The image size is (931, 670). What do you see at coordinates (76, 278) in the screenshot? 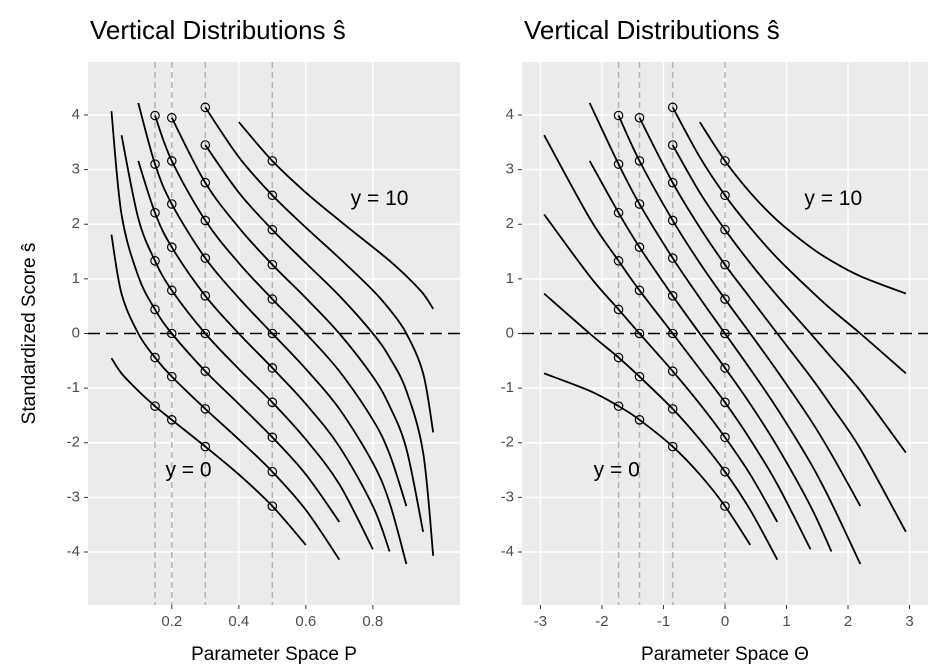
I see `y-tick-label: 1` at bounding box center [76, 278].